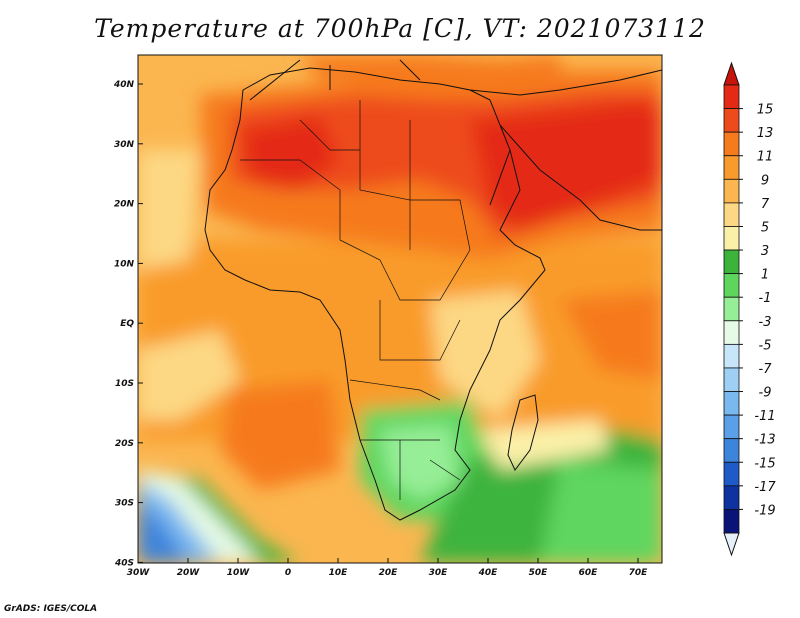 This screenshot has height=618, width=800. I want to click on lon-tick-label: 0, so click(288, 573).